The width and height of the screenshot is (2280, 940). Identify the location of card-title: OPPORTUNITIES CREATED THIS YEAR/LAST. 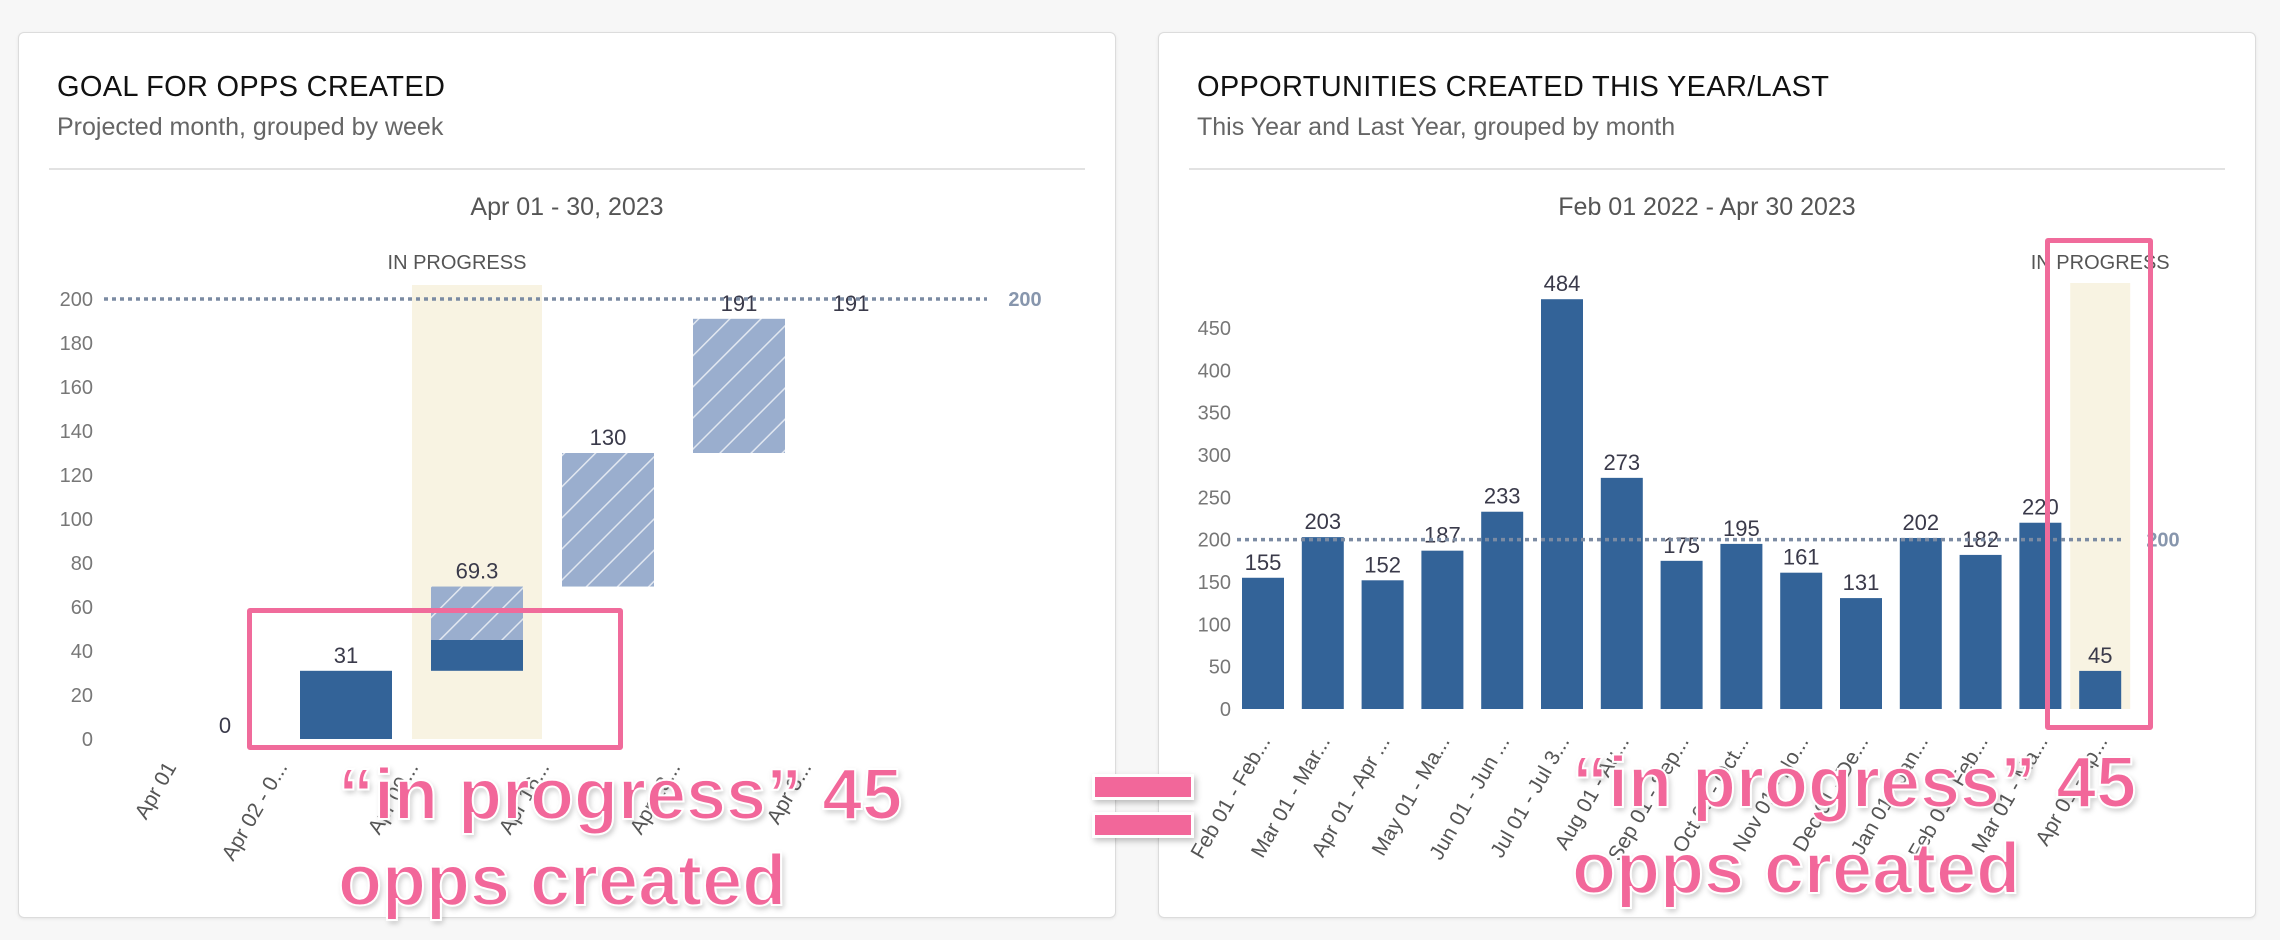
(1513, 87).